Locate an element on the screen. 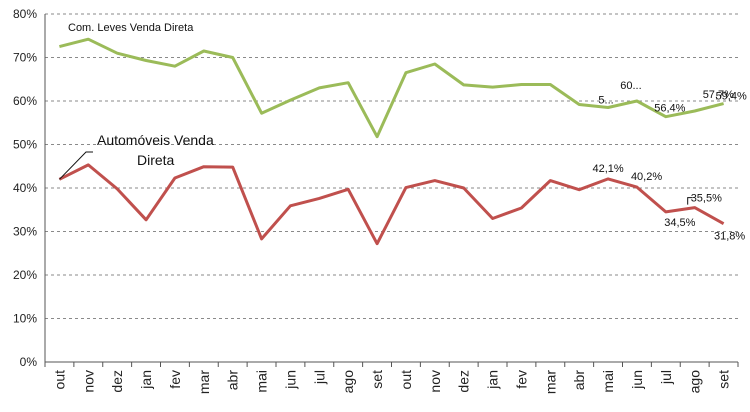 The image size is (750, 412). label-leader is located at coordinates (690, 201).